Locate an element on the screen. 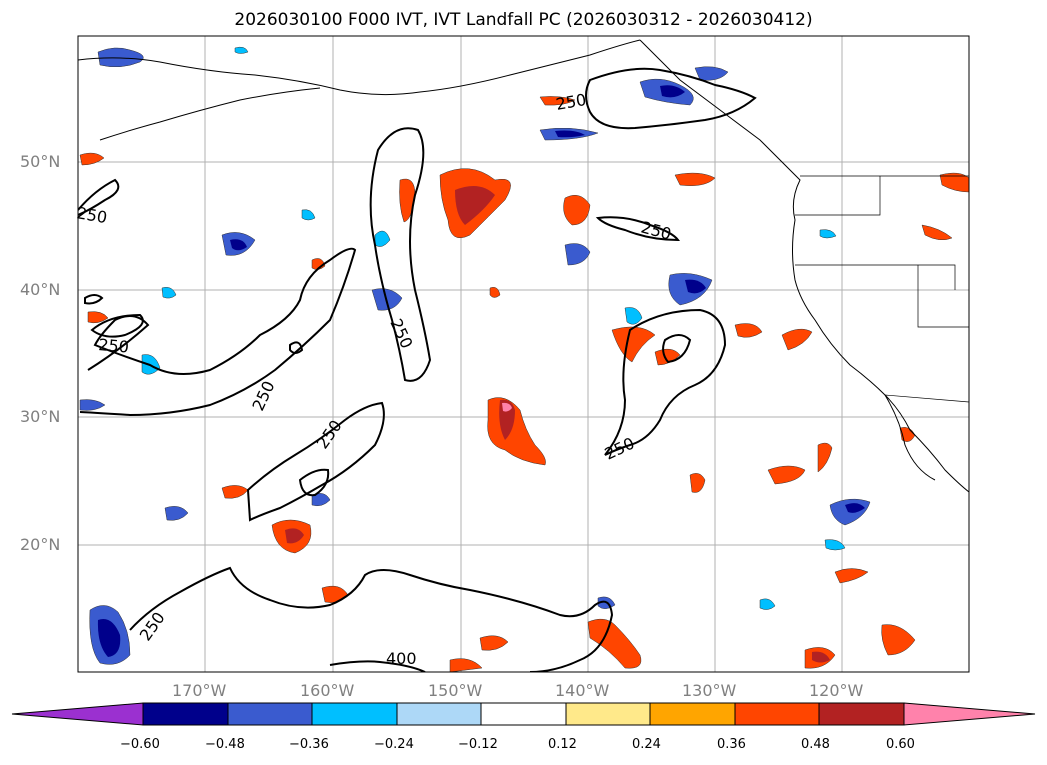 This screenshot has width=1047, height=765. lon-label-130w: 130°W is located at coordinates (709, 690).